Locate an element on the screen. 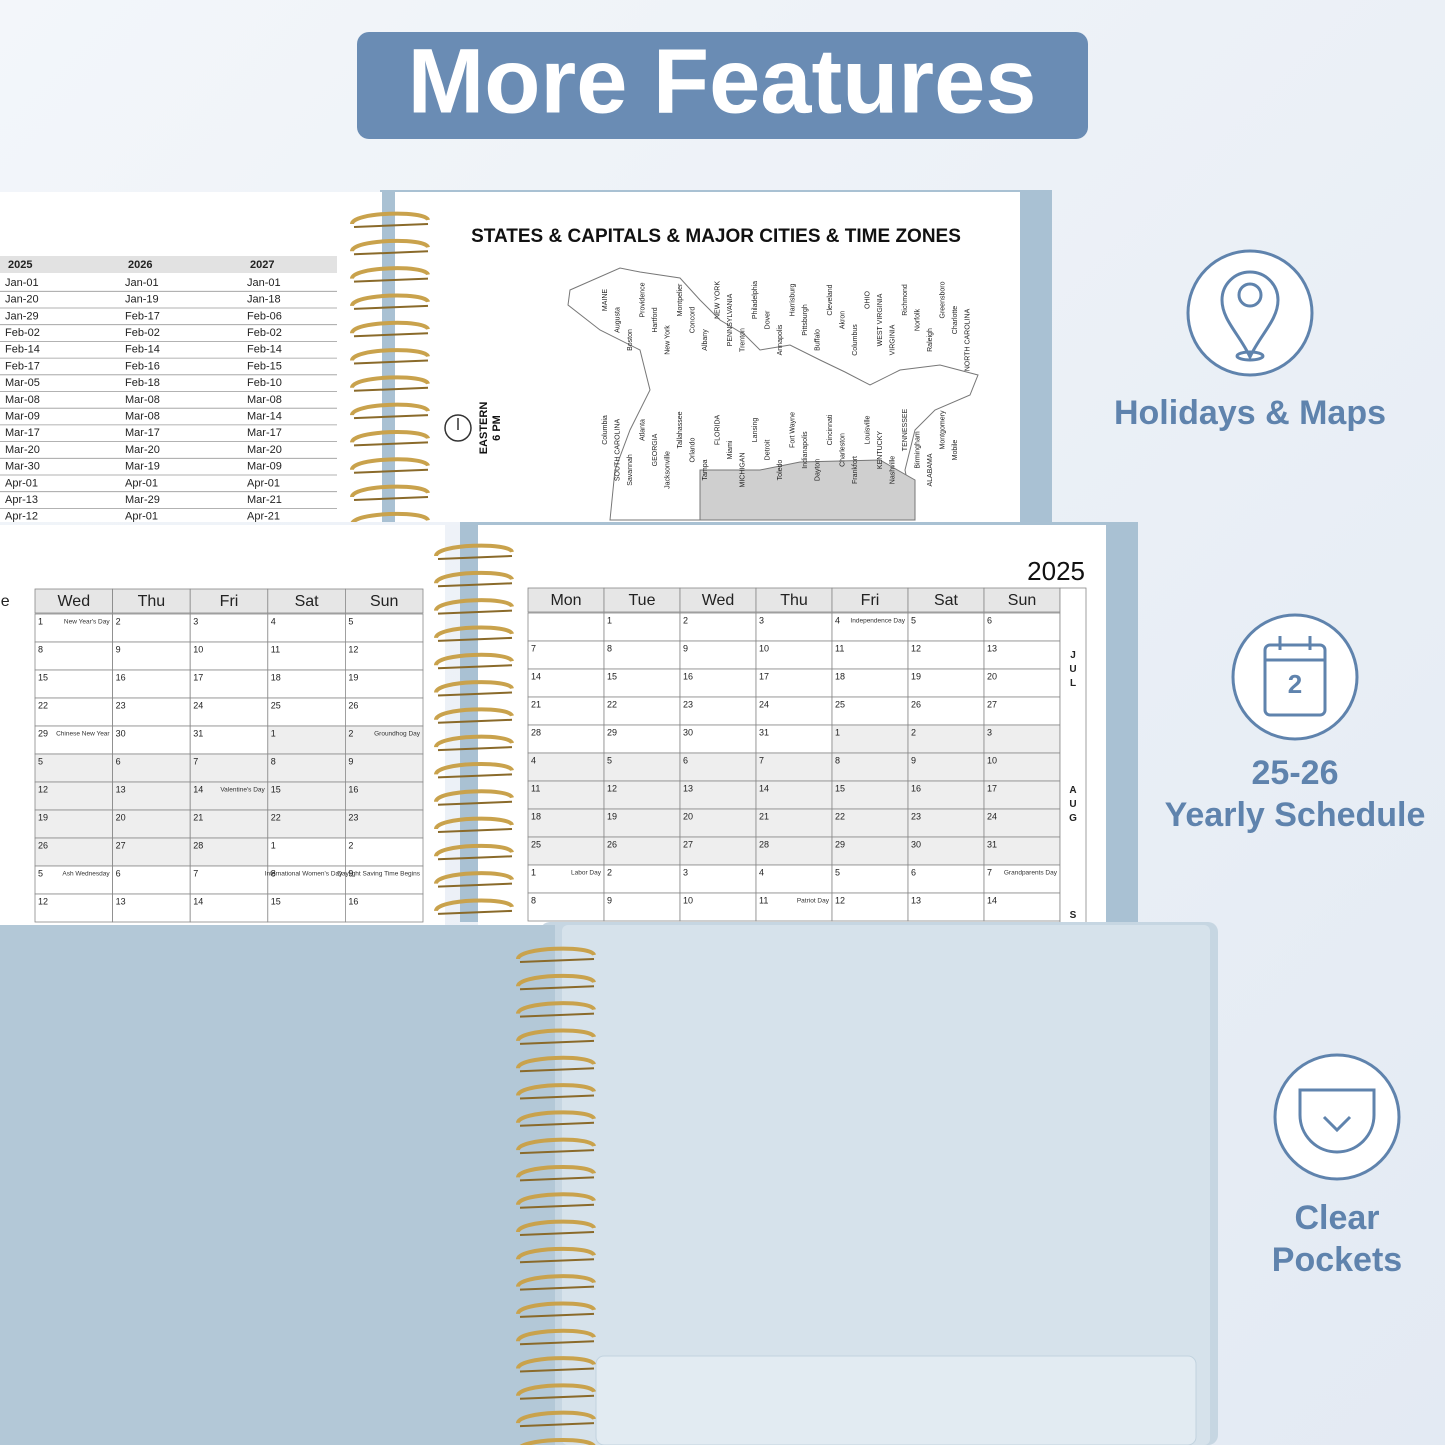 The height and width of the screenshot is (1445, 1445). day-note: International Women's Day is located at coordinates (304, 874).